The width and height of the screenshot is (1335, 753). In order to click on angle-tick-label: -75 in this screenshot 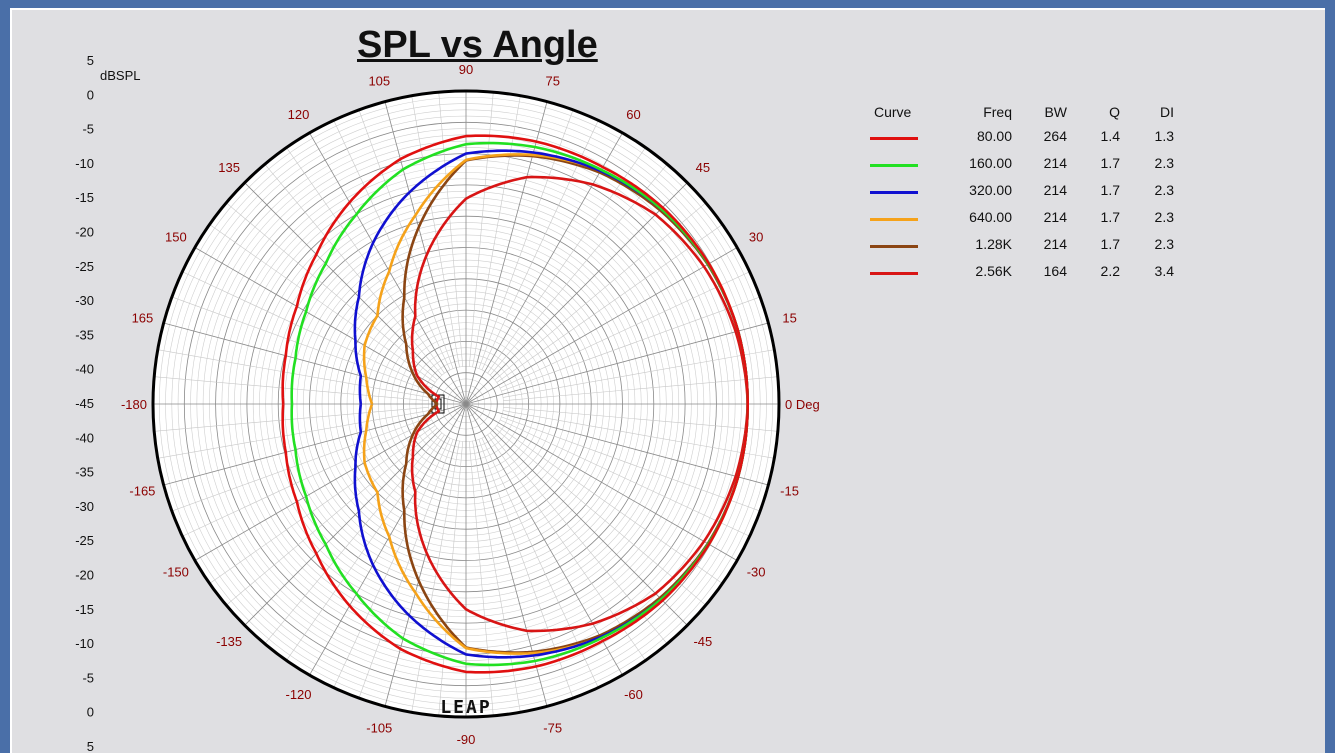, I will do `click(552, 728)`.